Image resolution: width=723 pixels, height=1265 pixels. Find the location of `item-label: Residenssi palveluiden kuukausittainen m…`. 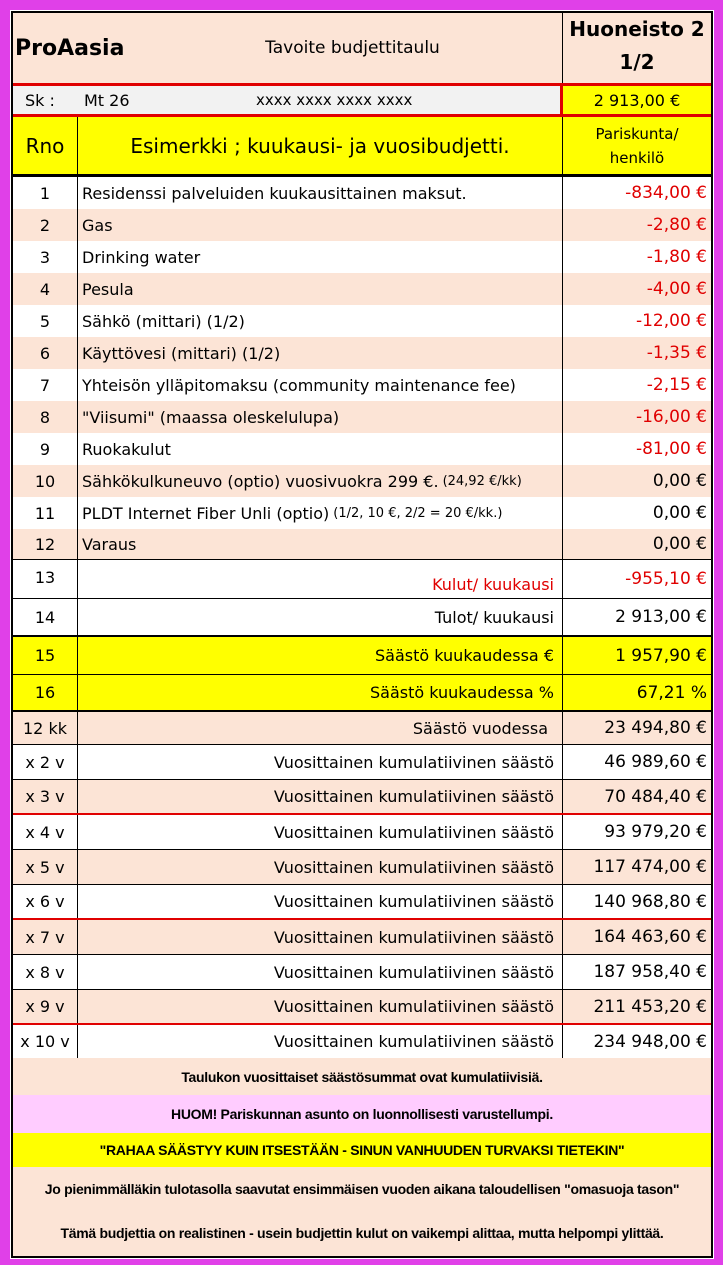

item-label: Residenssi palveluiden kuukausittainen m… is located at coordinates (320, 193).